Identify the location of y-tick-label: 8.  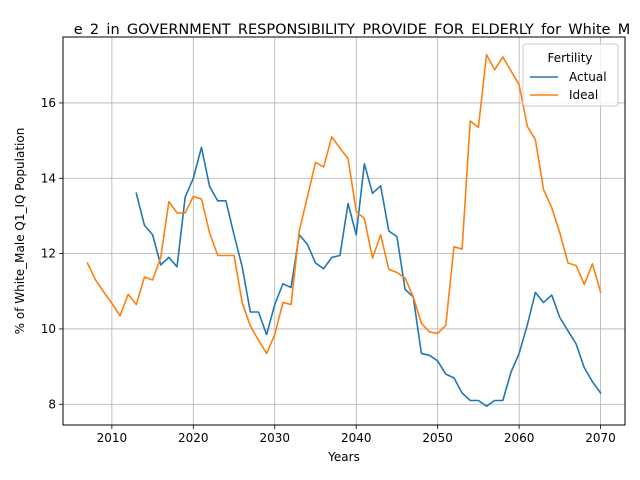
(52, 404).